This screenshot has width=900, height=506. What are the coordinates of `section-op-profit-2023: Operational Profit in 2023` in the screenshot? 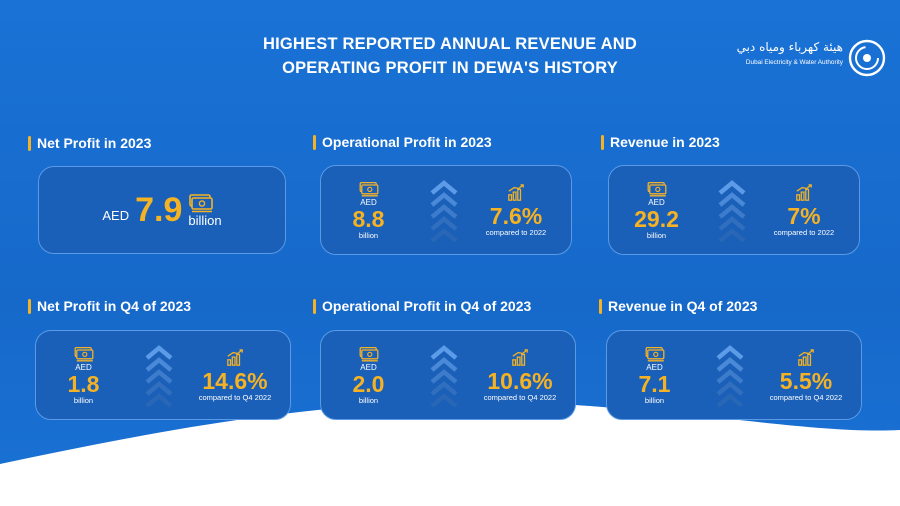 It's located at (402, 142).